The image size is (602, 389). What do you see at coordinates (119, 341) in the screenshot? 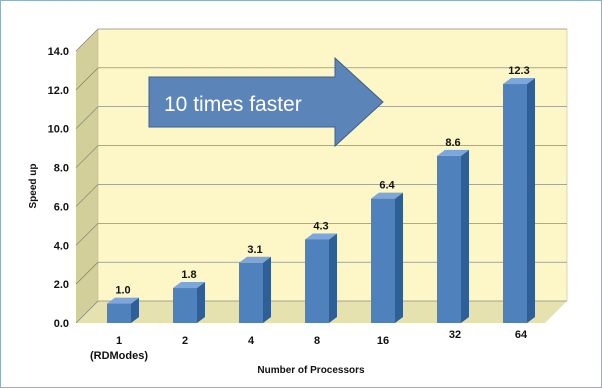
I see `x-tick-label: 1` at bounding box center [119, 341].